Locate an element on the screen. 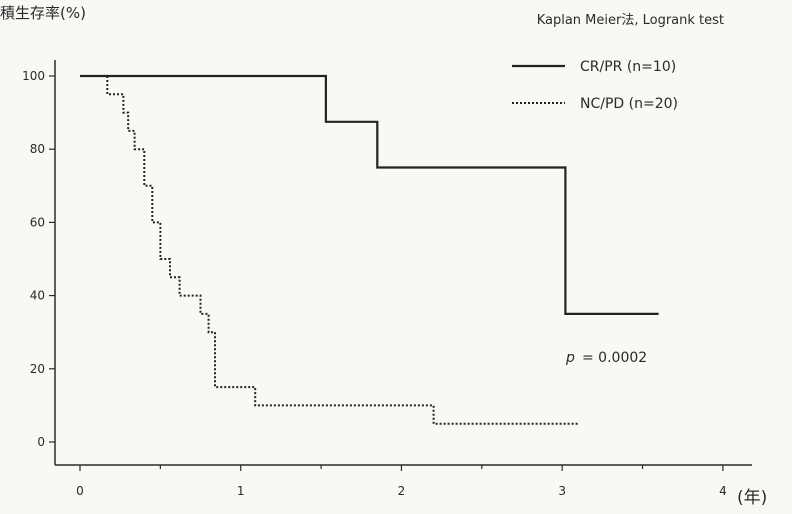 The image size is (792, 514). y-tick-label: 20 is located at coordinates (37, 369).